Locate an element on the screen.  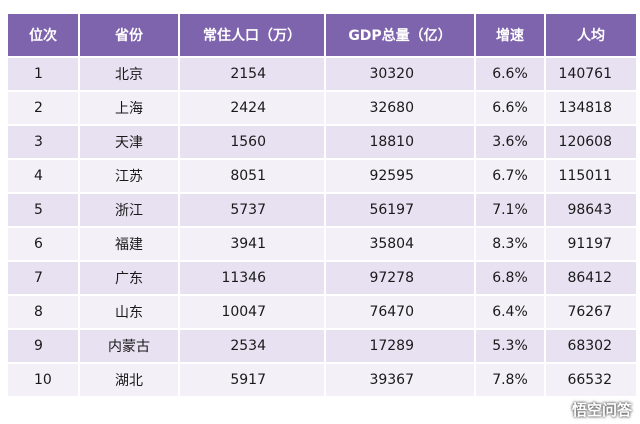
population-cell: 8051 is located at coordinates (252, 176).